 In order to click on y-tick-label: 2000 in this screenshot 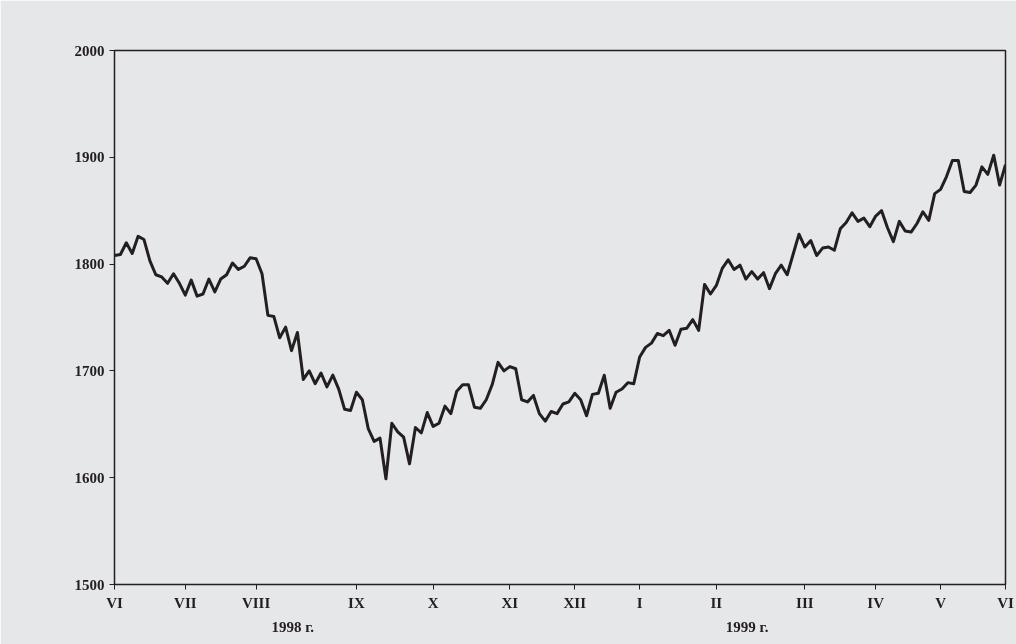, I will do `click(89, 50)`.